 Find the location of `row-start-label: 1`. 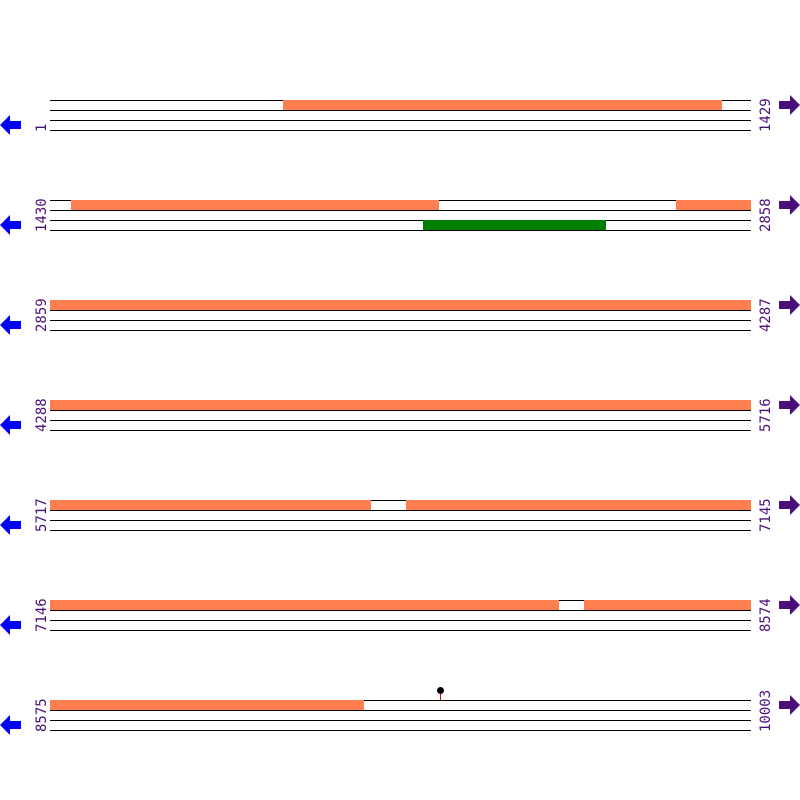

row-start-label: 1 is located at coordinates (42, 127).